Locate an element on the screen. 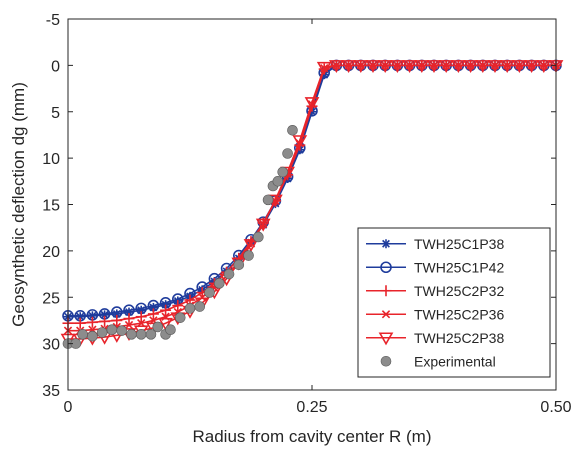  data-point-twh25c1p38 is located at coordinates (80, 317).